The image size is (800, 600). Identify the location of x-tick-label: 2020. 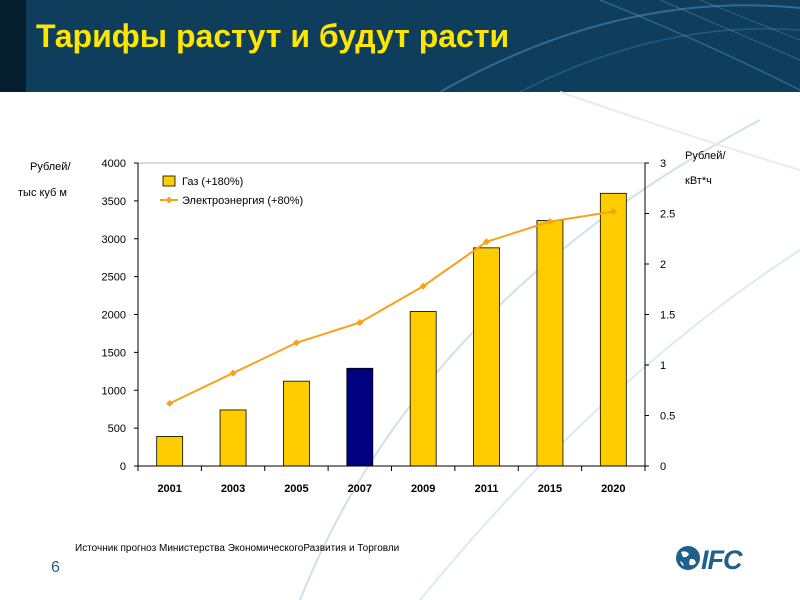
(613, 489).